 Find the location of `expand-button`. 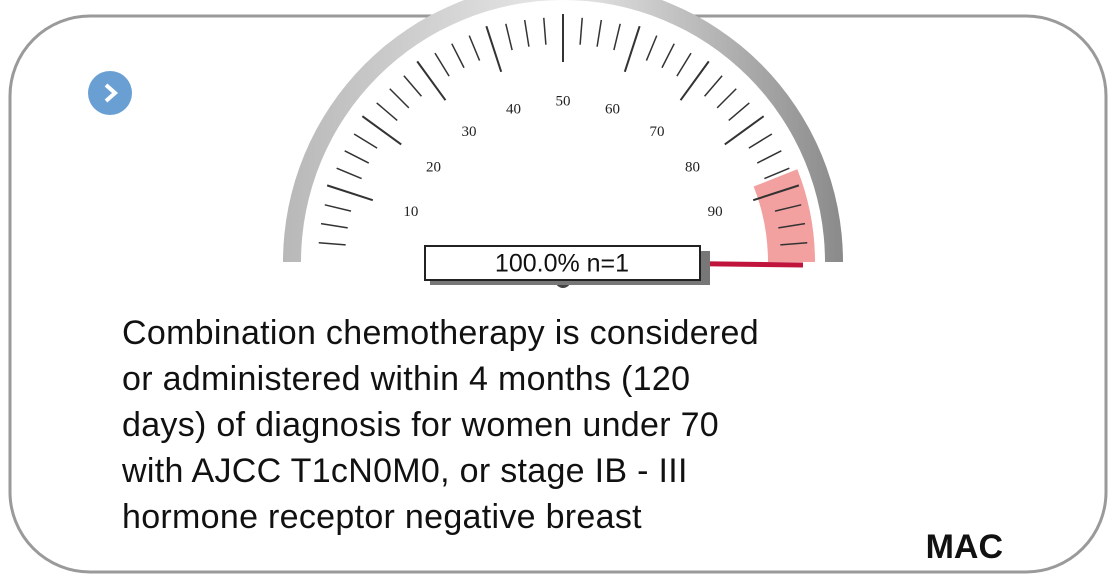

expand-button is located at coordinates (110, 93).